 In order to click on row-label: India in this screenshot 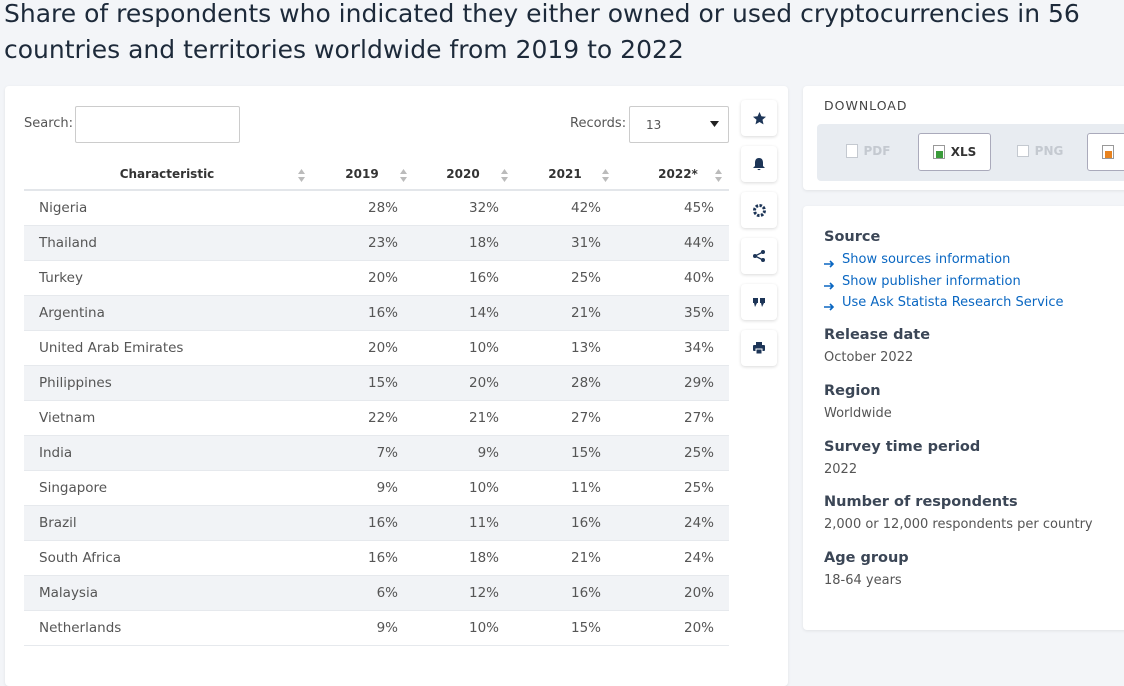, I will do `click(56, 453)`.